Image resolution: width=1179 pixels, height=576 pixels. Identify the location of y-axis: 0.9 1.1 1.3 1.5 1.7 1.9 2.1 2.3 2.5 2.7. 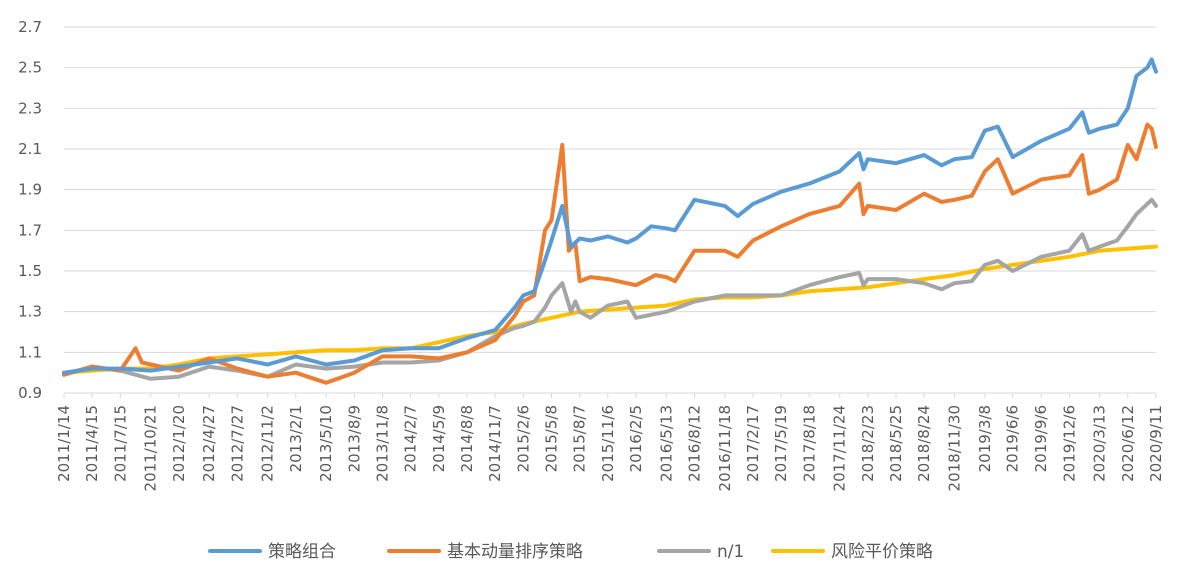
(30, 210).